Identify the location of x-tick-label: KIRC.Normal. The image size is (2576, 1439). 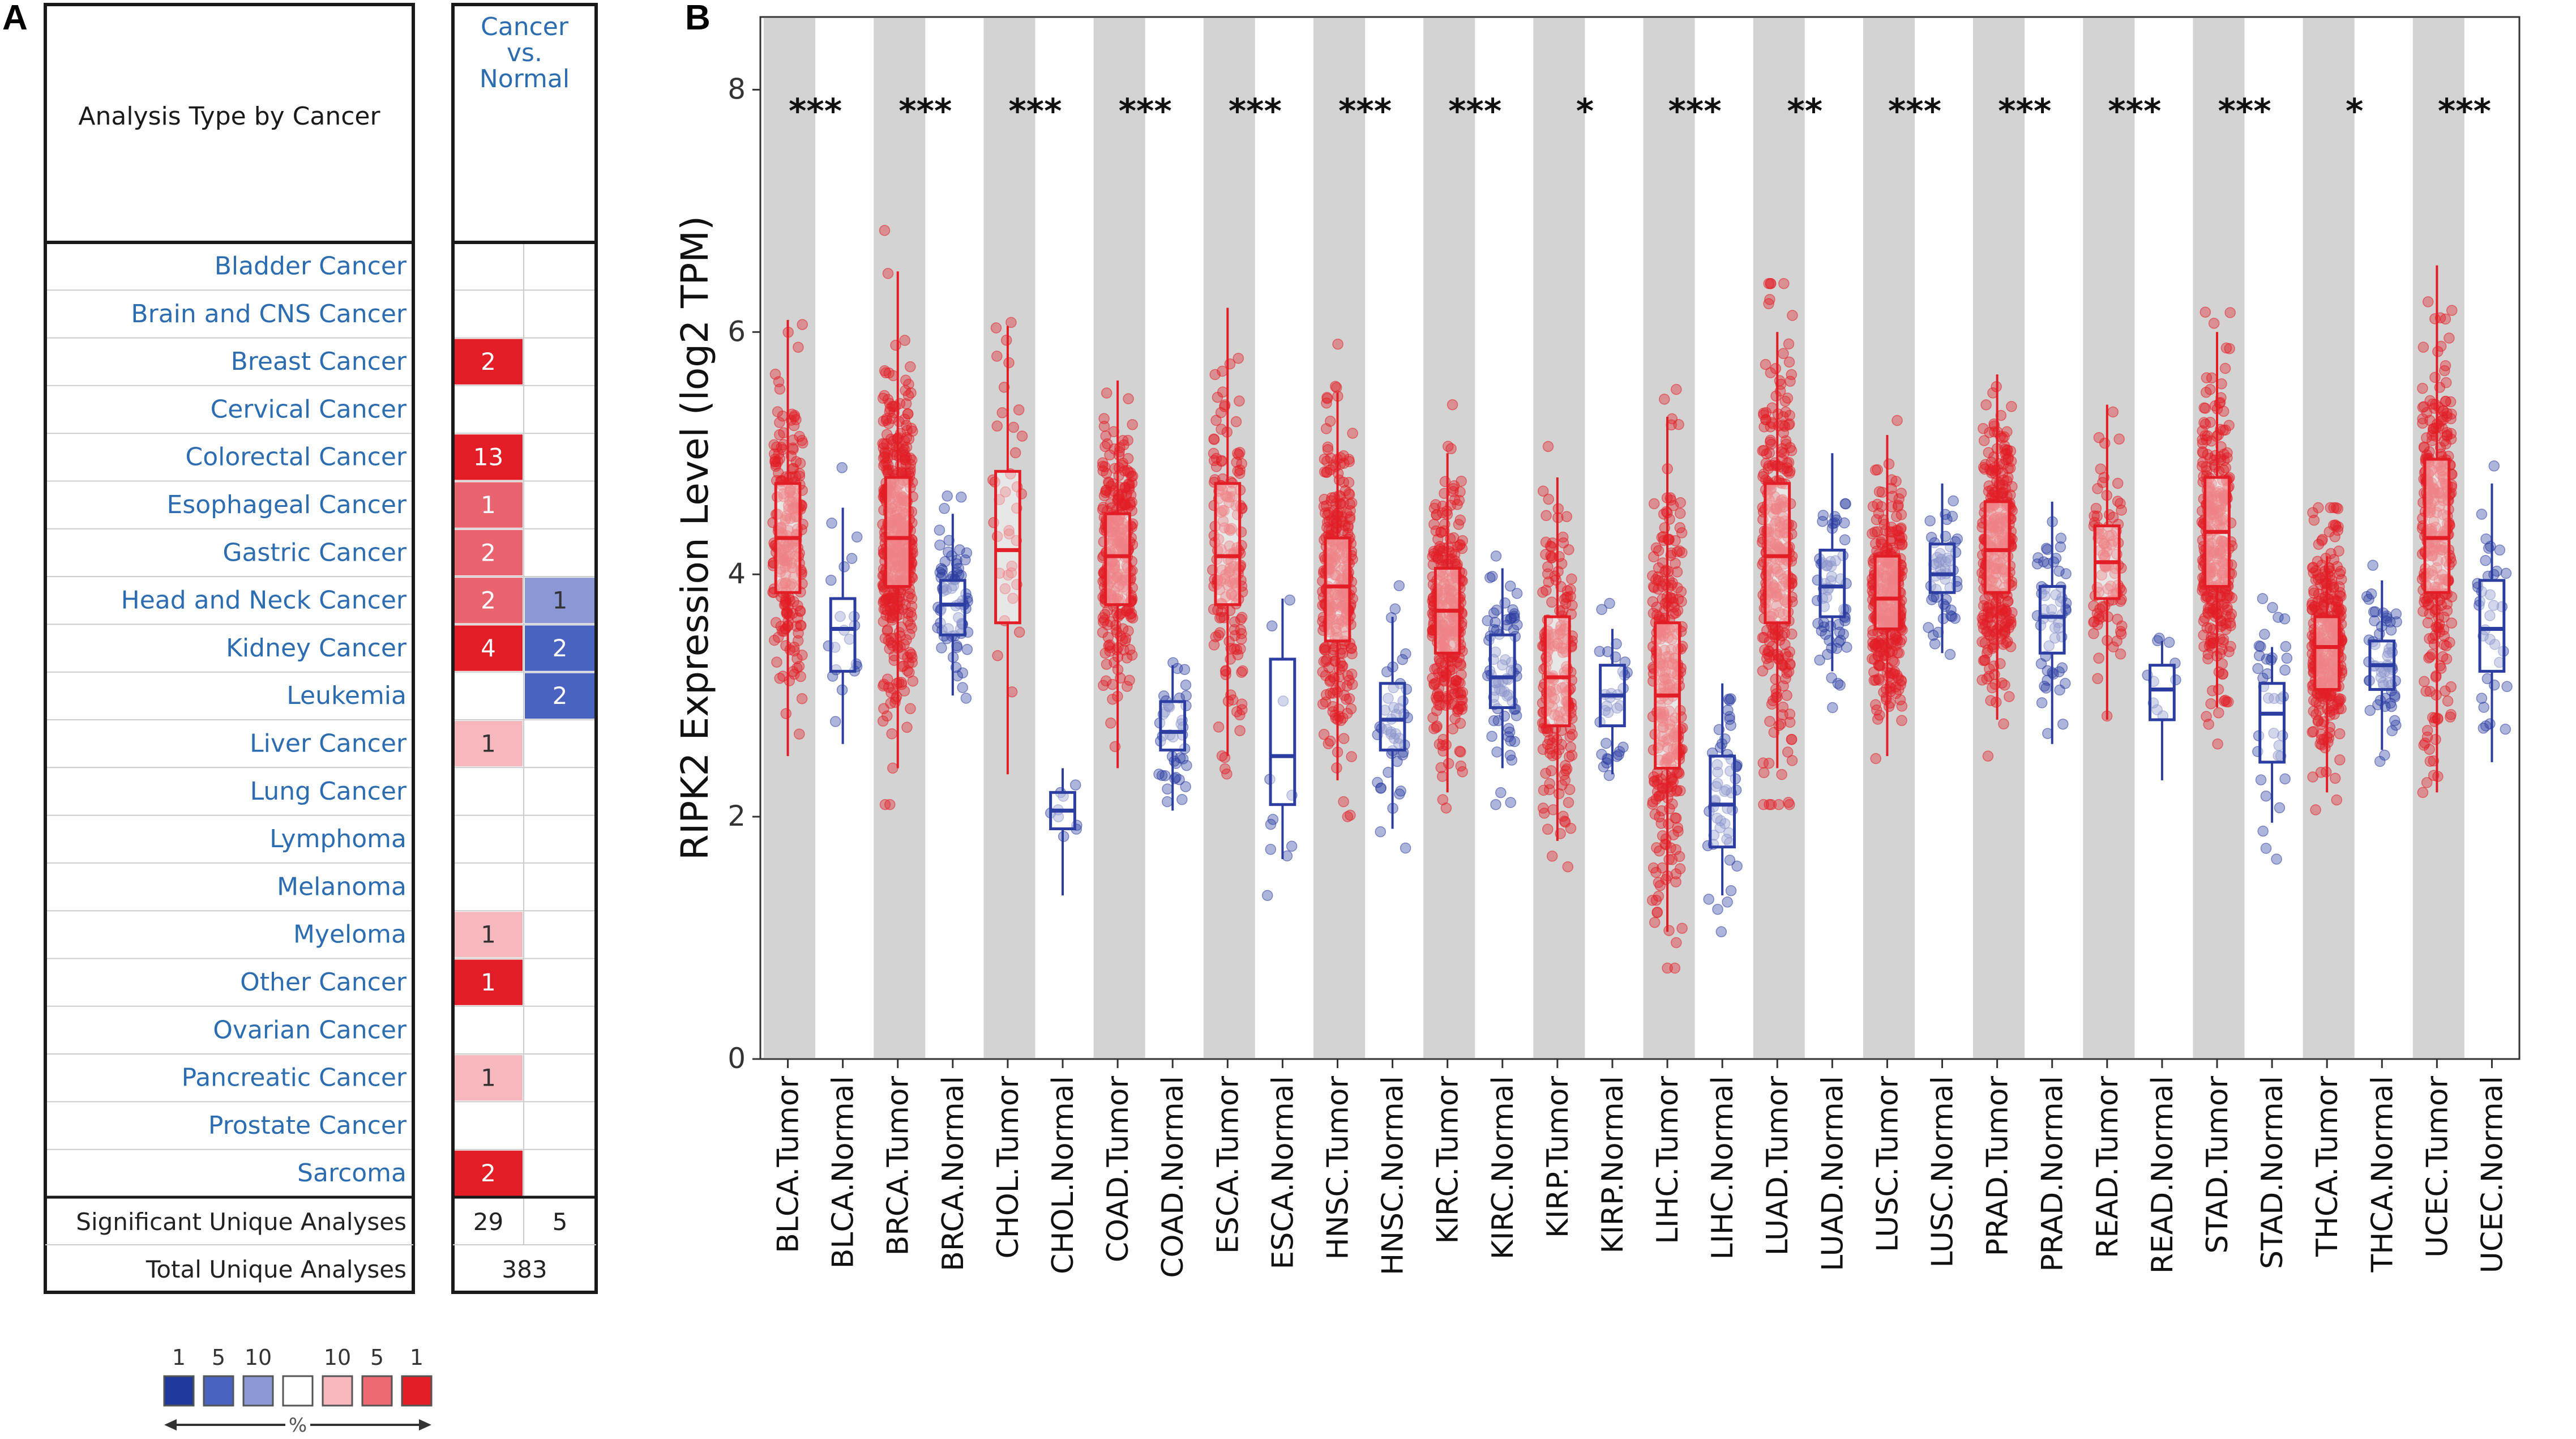
(1503, 1167).